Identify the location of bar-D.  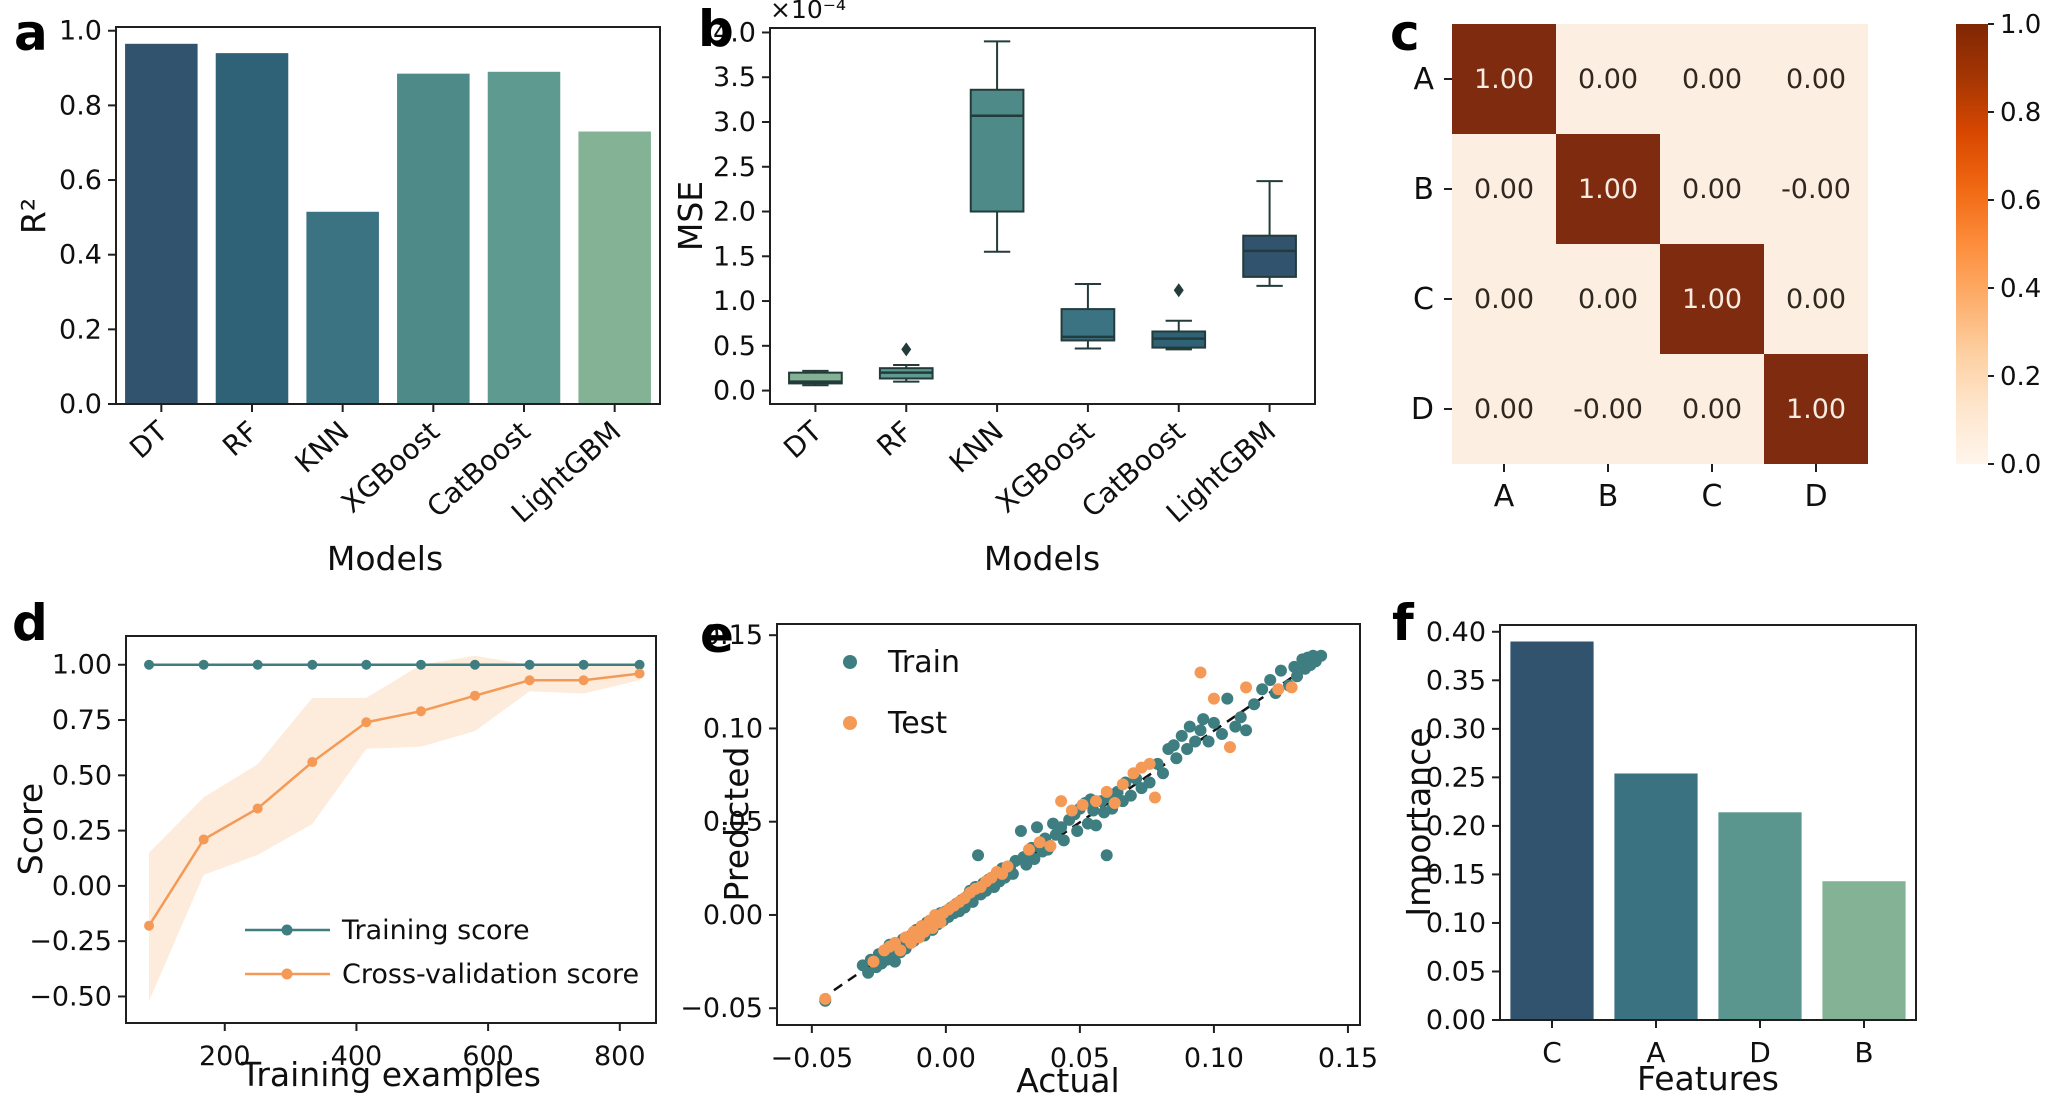
(1760, 916).